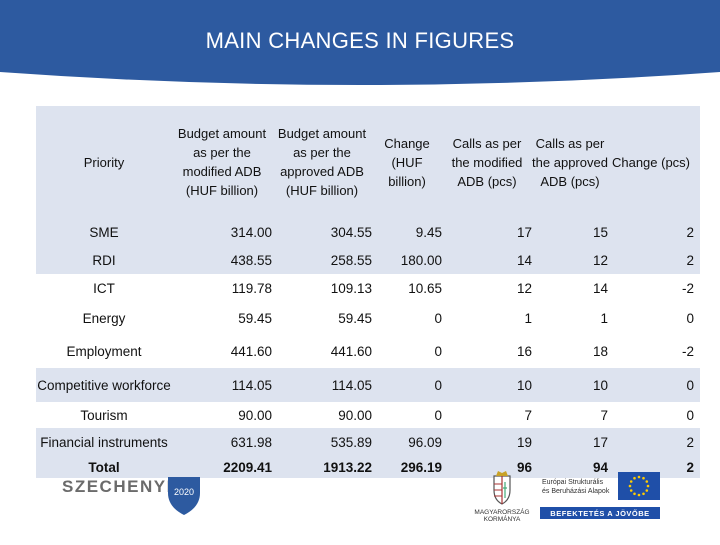 Image resolution: width=720 pixels, height=545 pixels. What do you see at coordinates (251, 232) in the screenshot?
I see `cell-budget-modified: 314.00` at bounding box center [251, 232].